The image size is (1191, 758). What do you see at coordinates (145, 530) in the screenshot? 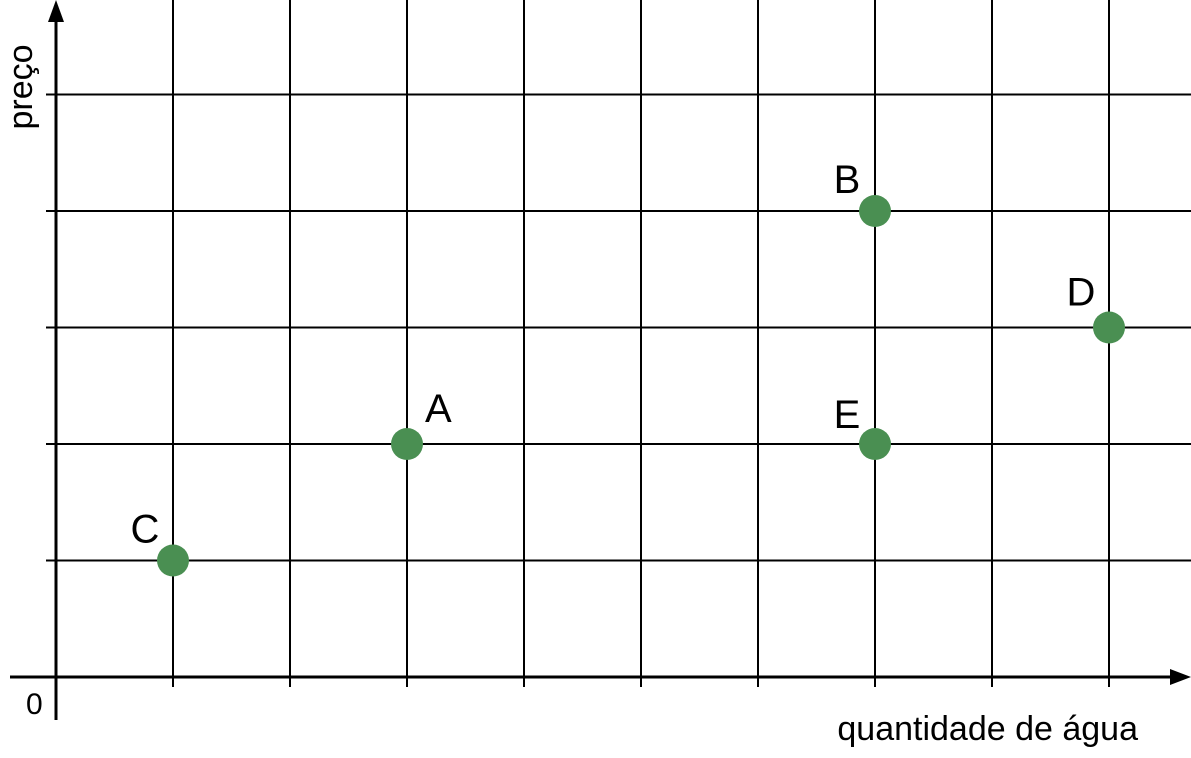
I see `point-label: C` at bounding box center [145, 530].